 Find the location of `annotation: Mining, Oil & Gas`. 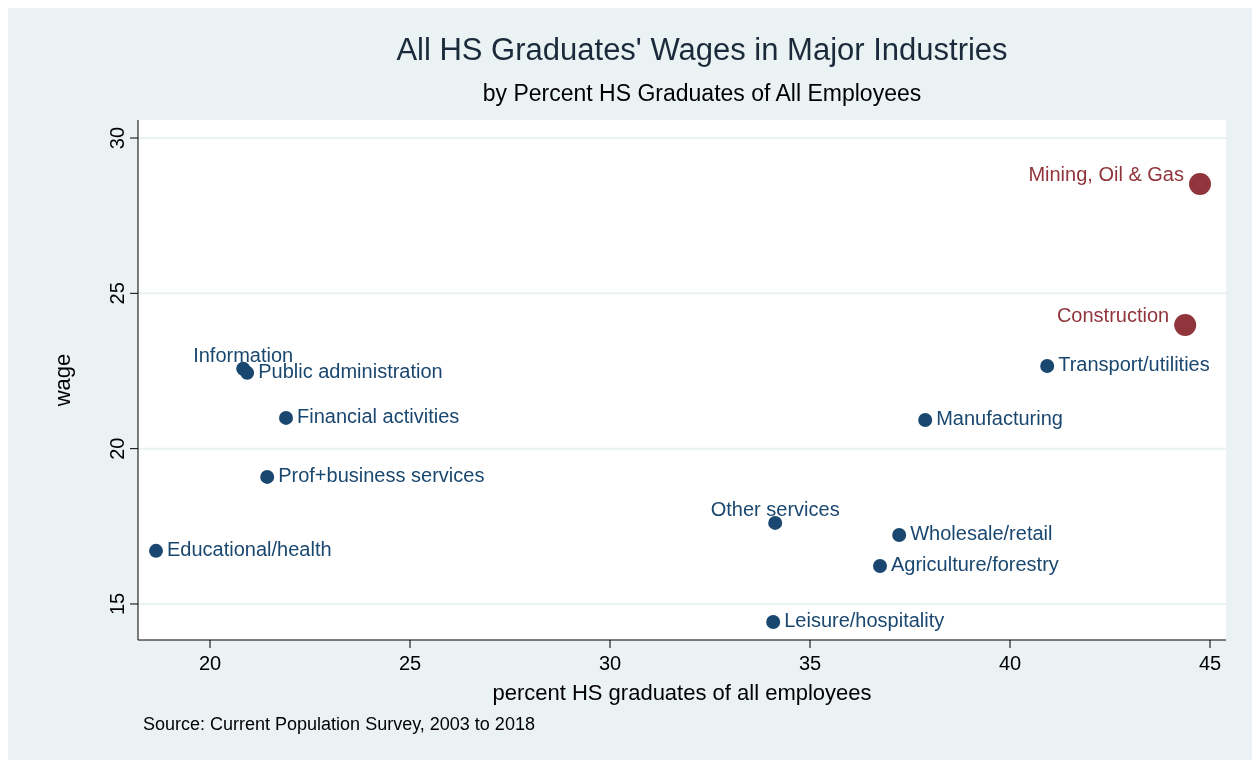

annotation: Mining, Oil & Gas is located at coordinates (1106, 174).